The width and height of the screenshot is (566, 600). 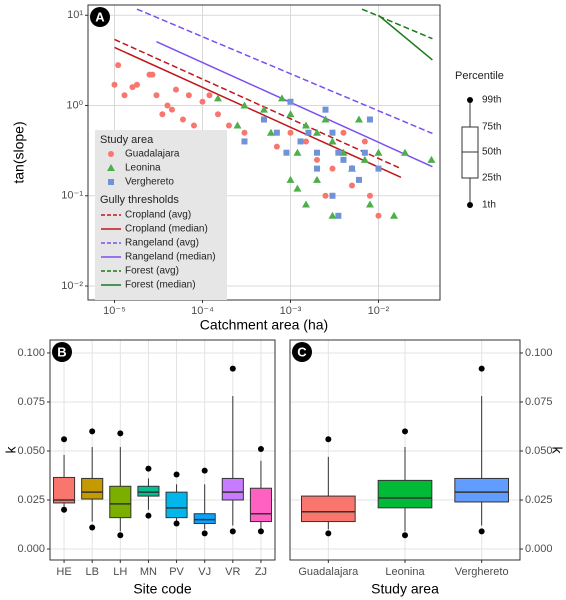 I want to click on x-tick-label: 10⁻³, so click(x=291, y=311).